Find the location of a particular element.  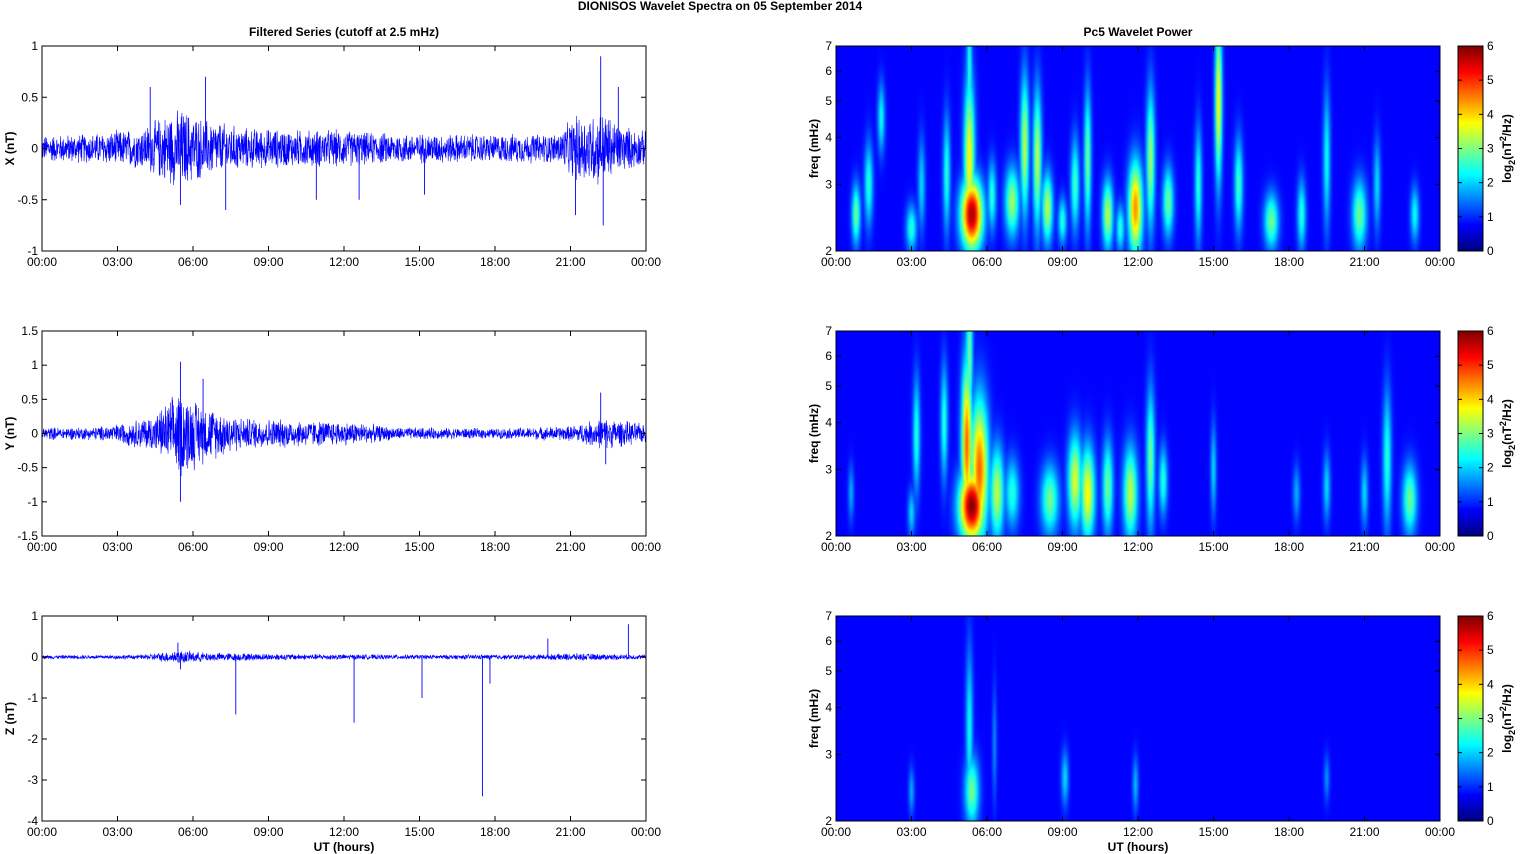

right-column-title: Pc5 Wavelet Power is located at coordinates (1138, 32).